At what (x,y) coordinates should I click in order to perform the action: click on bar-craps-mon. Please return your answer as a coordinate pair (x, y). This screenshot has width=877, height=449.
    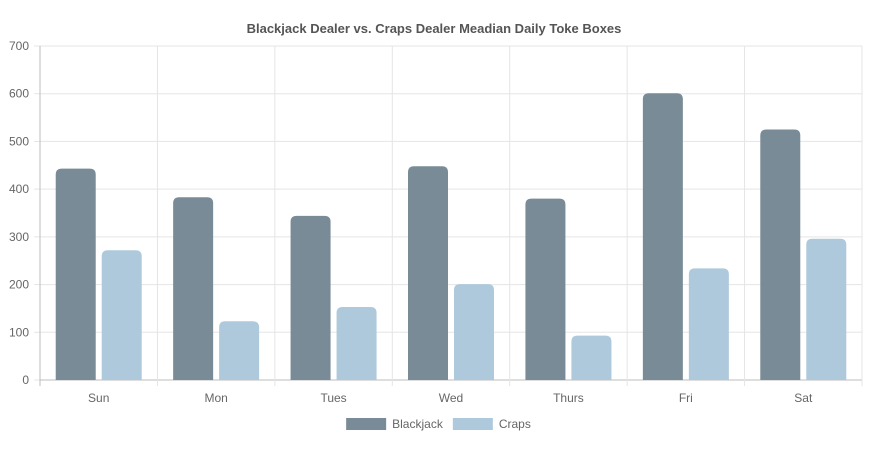
    Looking at the image, I should click on (239, 350).